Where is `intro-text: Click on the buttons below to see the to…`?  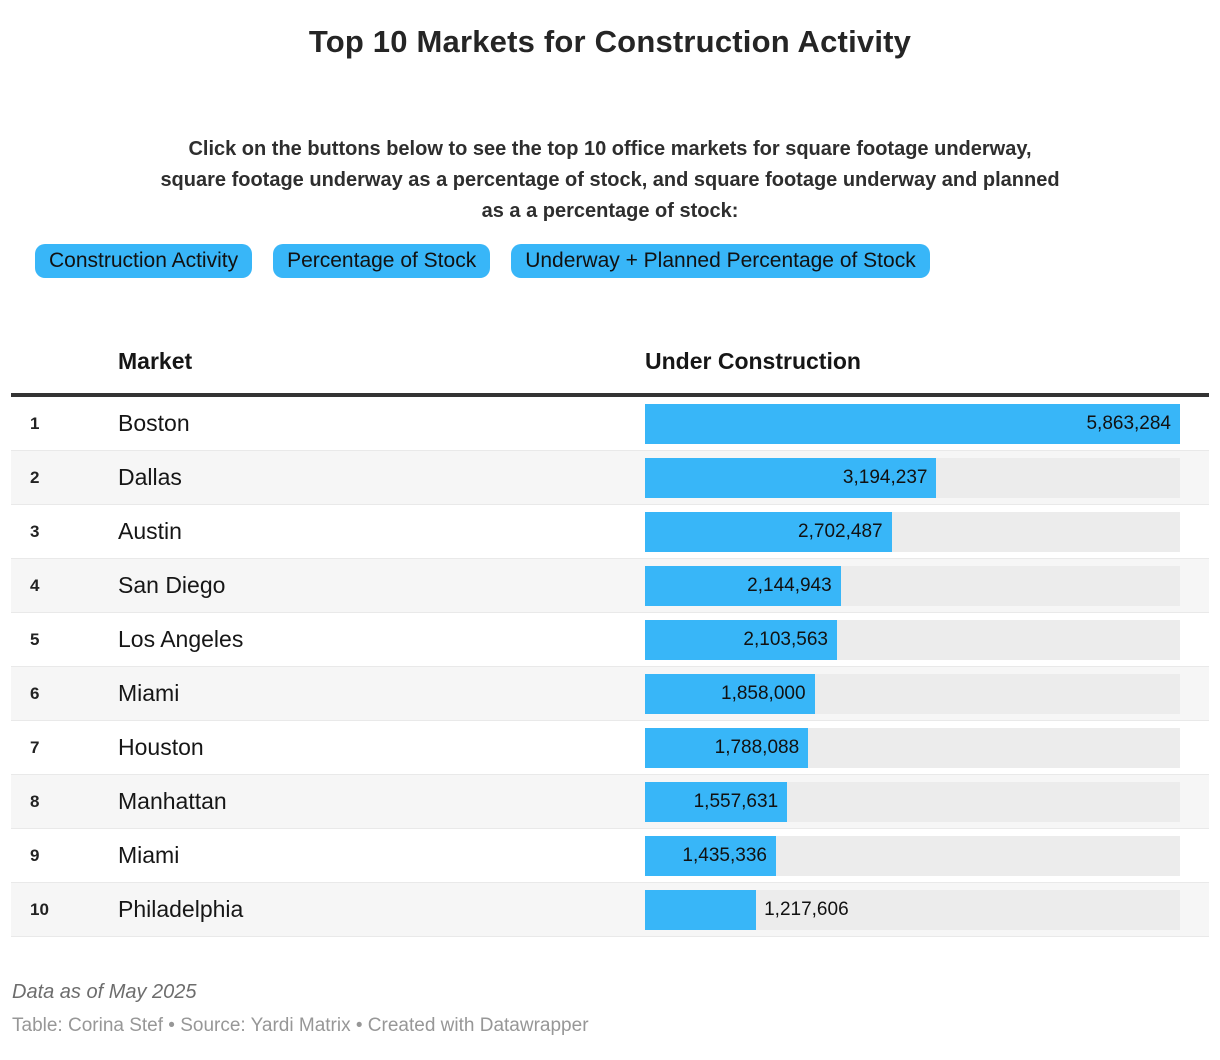
intro-text: Click on the buttons below to see the to… is located at coordinates (610, 180).